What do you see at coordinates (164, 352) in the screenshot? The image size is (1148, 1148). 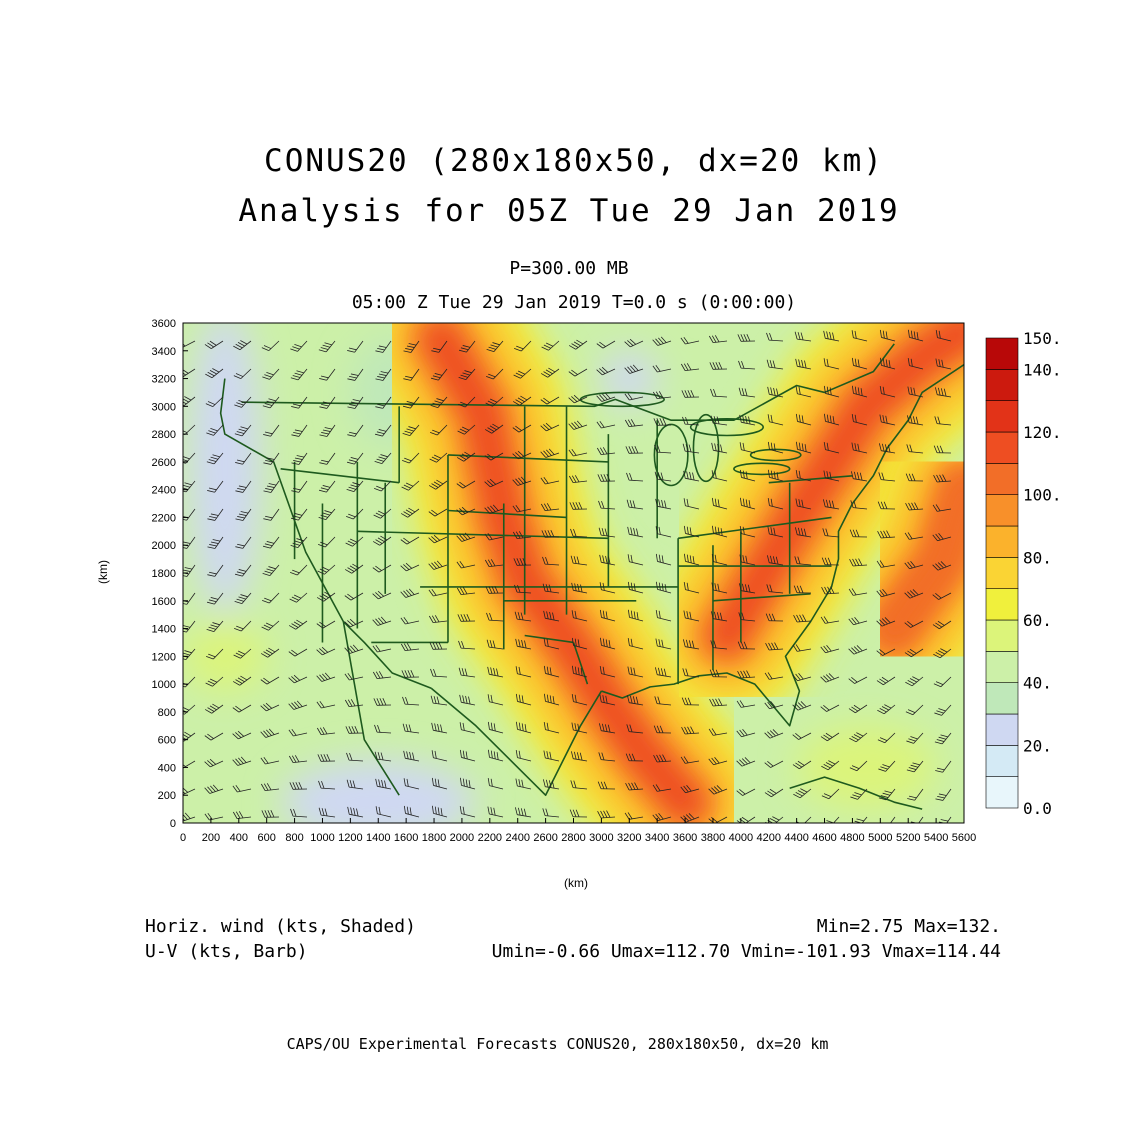 I see `y-tick-label: 3400` at bounding box center [164, 352].